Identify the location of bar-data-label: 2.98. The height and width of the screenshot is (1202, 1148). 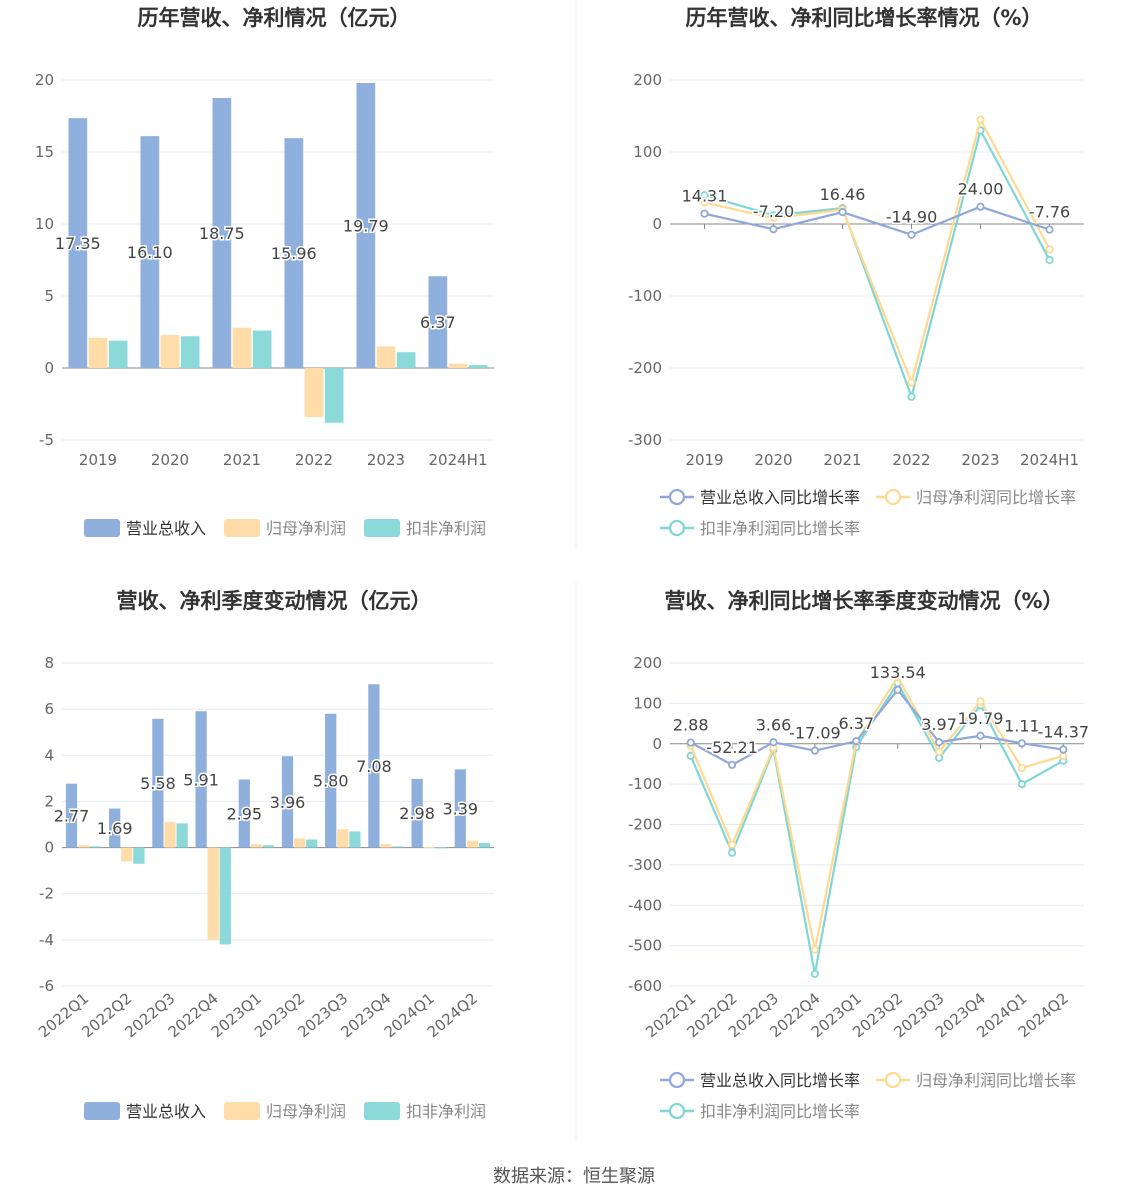
(417, 813).